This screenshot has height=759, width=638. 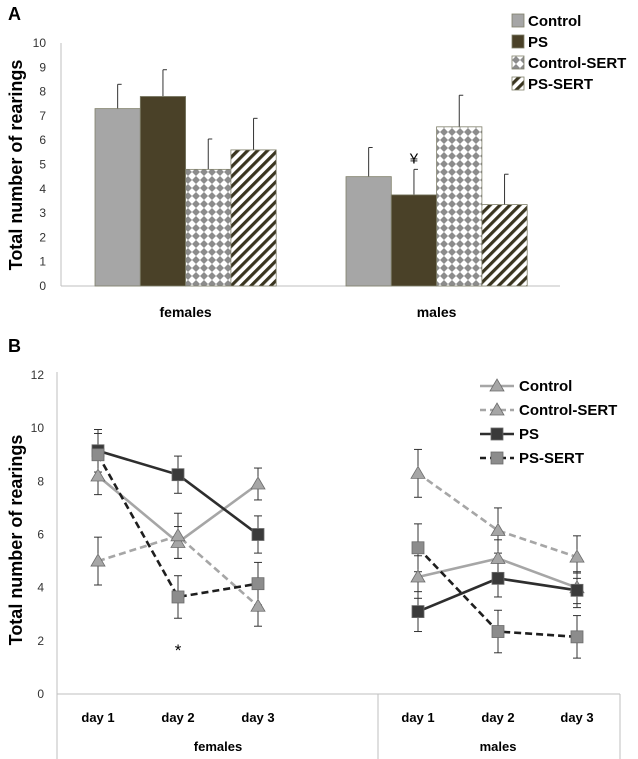 I want to click on y-tick-label: 9, so click(x=42, y=67).